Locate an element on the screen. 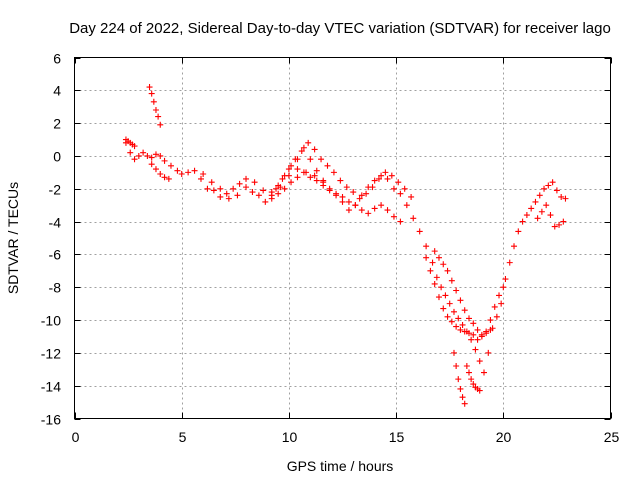 The image size is (640, 480). y-axis-label: SDTVAR / TECUs is located at coordinates (13, 238).